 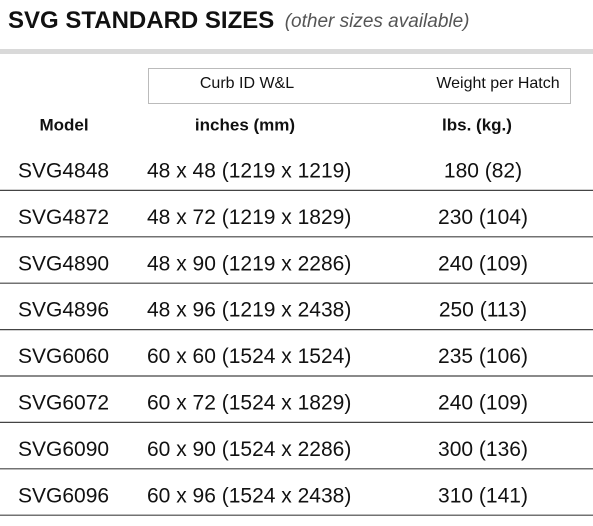 What do you see at coordinates (63, 171) in the screenshot?
I see `model-cell: SVG4848` at bounding box center [63, 171].